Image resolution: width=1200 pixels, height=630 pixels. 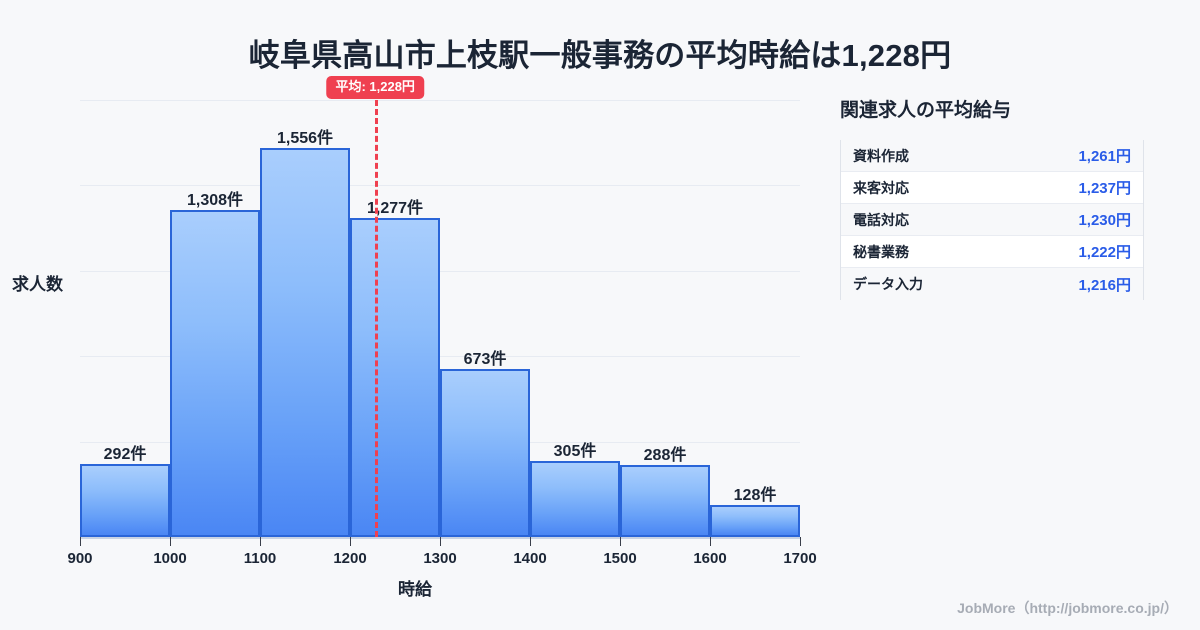 I want to click on table-row: 秘書業務 1,222円, so click(x=992, y=252).